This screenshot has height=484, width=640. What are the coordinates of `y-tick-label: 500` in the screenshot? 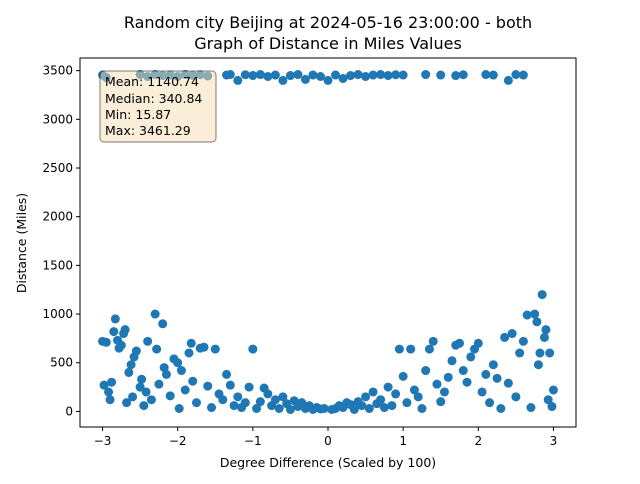 It's located at (61, 363).